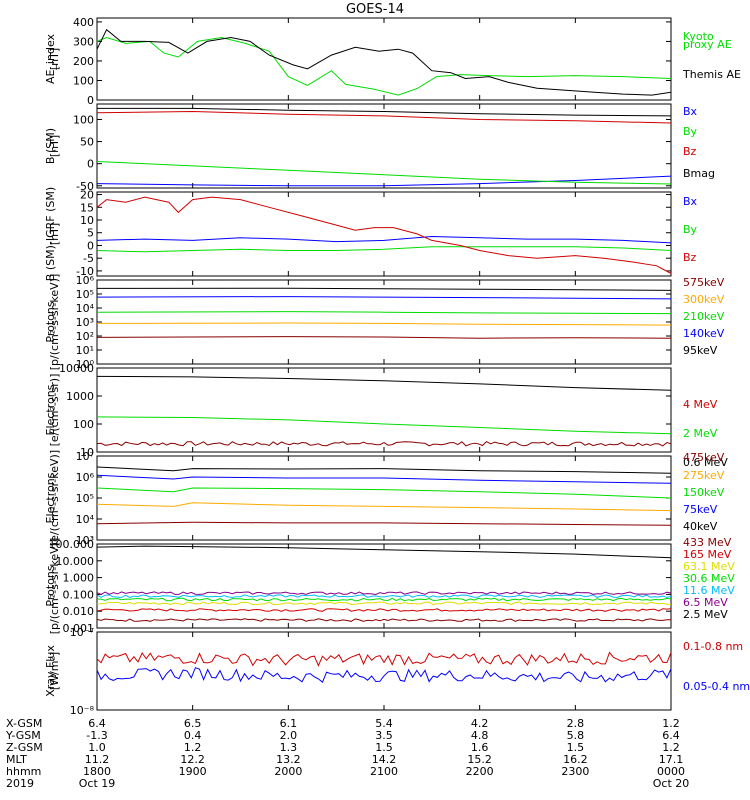 Image resolution: width=750 pixels, height=800 pixels. I want to click on y-tick-label: 10², so click(85, 336).